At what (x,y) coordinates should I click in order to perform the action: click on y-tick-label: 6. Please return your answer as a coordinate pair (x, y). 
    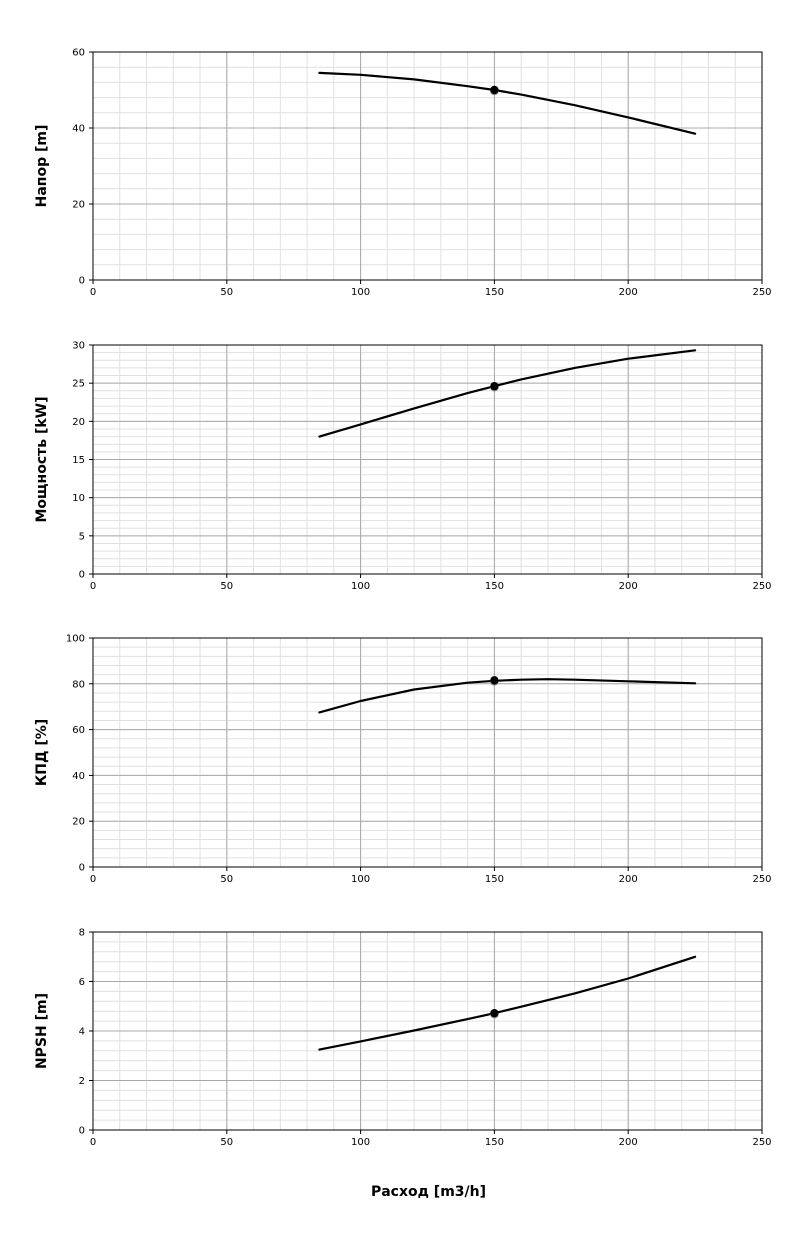
    Looking at the image, I should click on (82, 982).